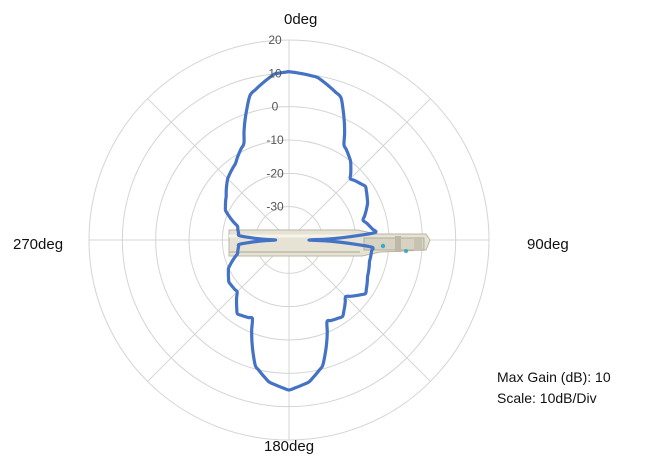 The height and width of the screenshot is (458, 646). Describe the element at coordinates (554, 377) in the screenshot. I see `max-gain-label: Max Gain (dB): 10` at that location.